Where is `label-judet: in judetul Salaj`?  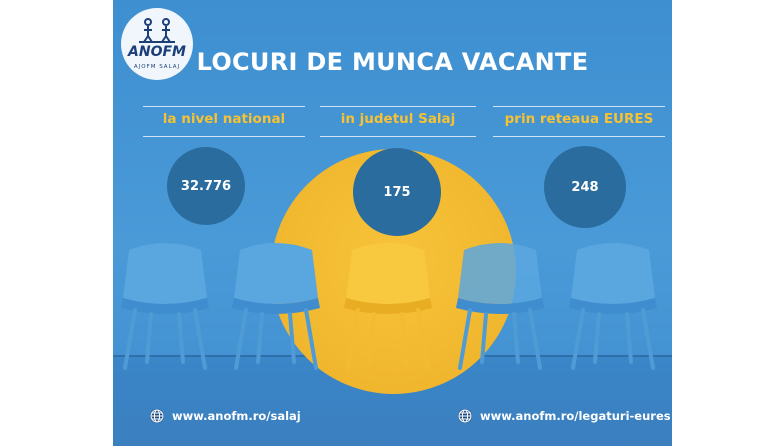
label-judet: in judetul Salaj is located at coordinates (398, 119).